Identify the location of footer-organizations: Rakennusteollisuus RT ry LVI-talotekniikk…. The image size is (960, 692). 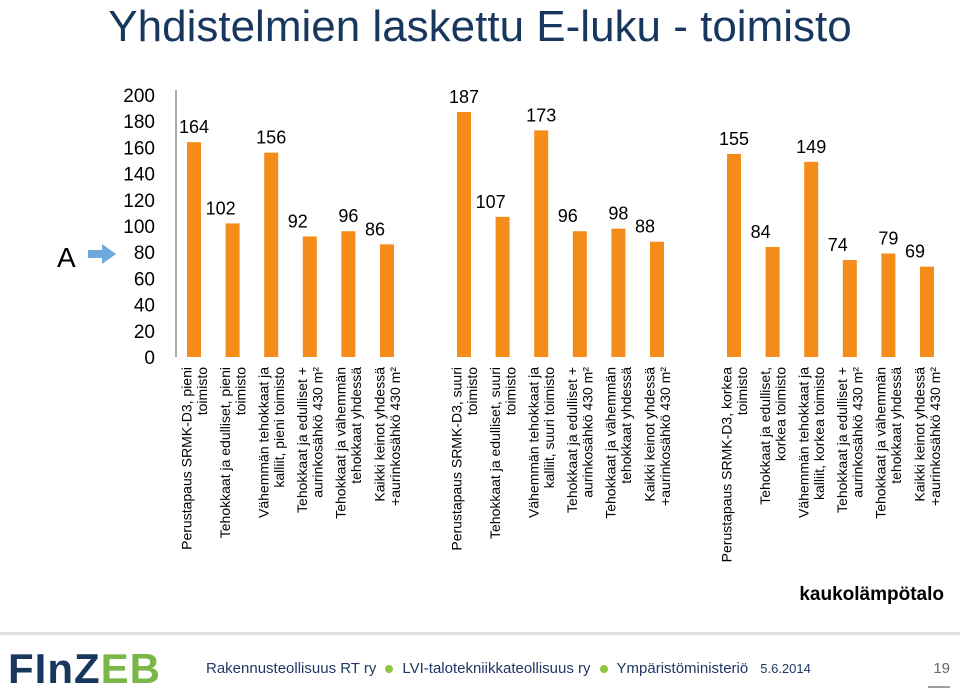
(508, 668).